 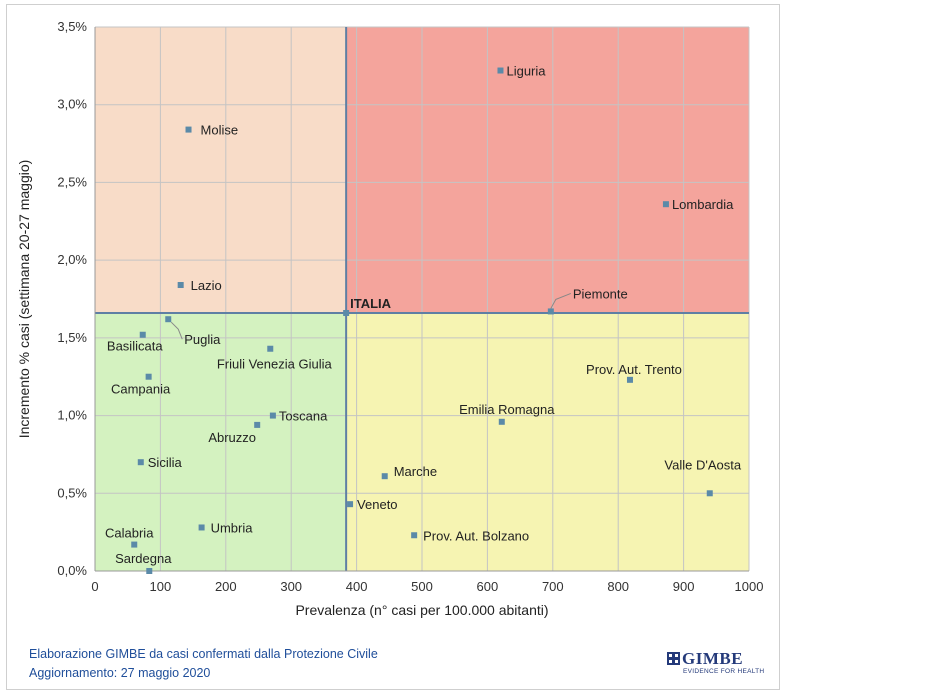 I want to click on x-tick-label-5: 500, so click(x=422, y=586).